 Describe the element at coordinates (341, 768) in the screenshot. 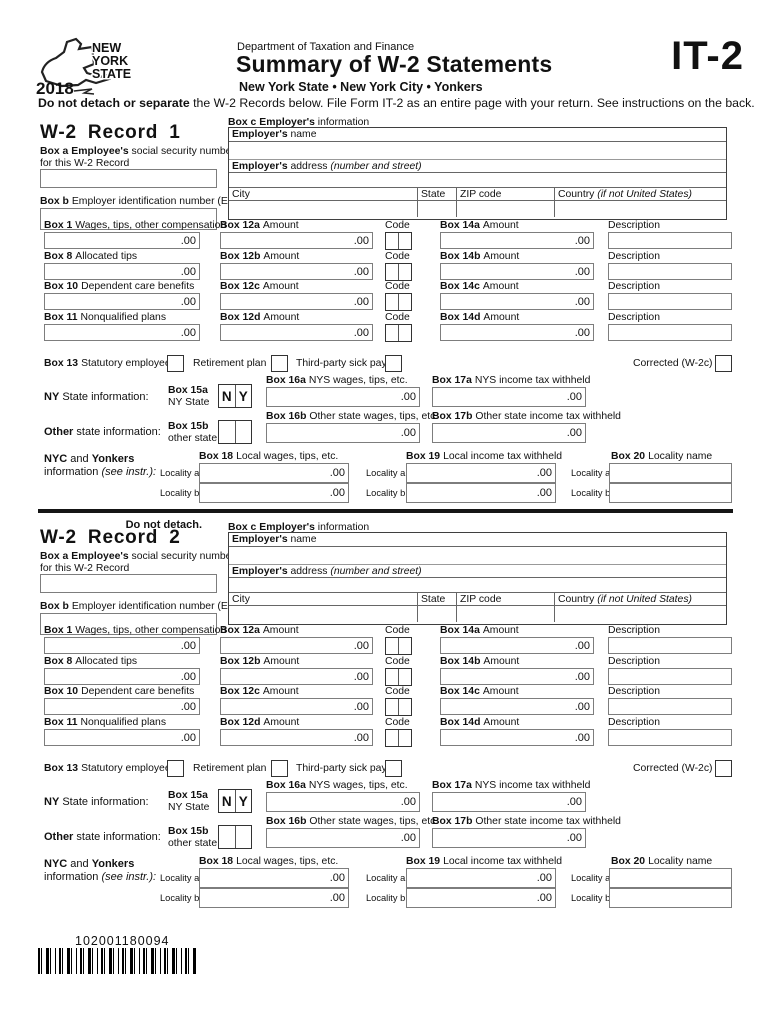

I see `third-party-sick-pay-label: Third-party sick pay` at that location.